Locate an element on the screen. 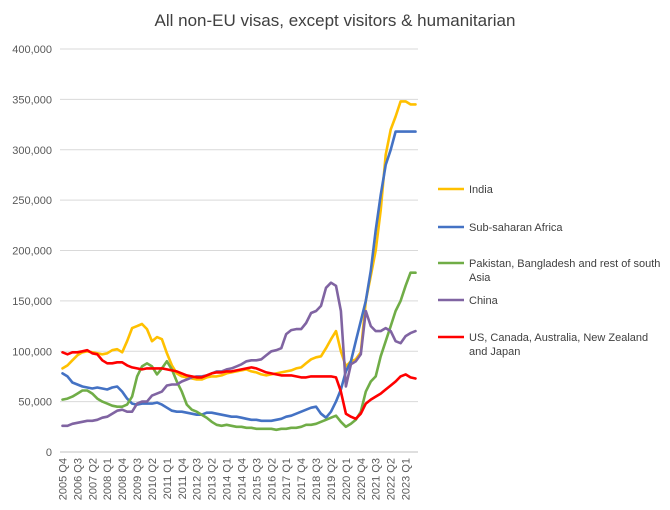 This screenshot has height=510, width=670. x-tick-label: 2007 Q2 is located at coordinates (93, 479).